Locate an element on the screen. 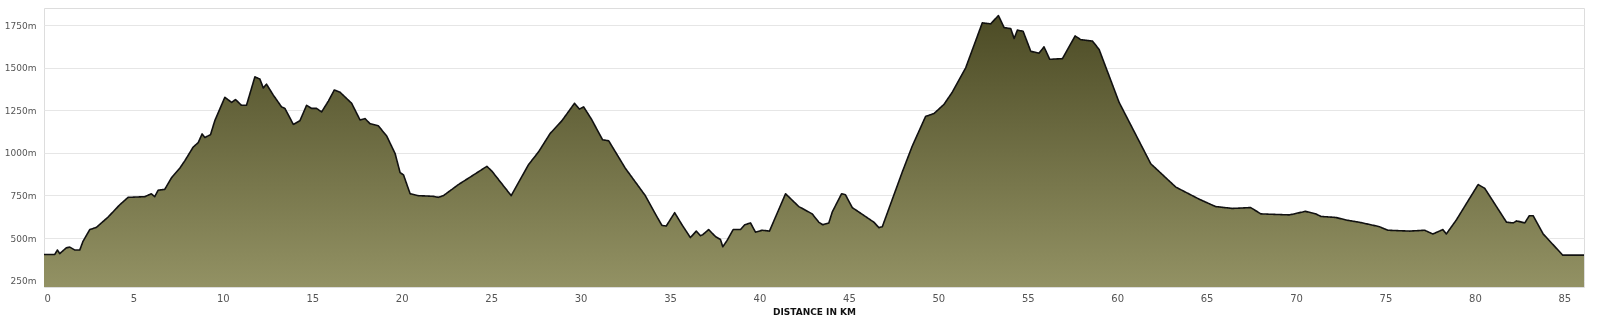 This screenshot has height=320, width=1600. y-tick-label: 250m is located at coordinates (23, 281).